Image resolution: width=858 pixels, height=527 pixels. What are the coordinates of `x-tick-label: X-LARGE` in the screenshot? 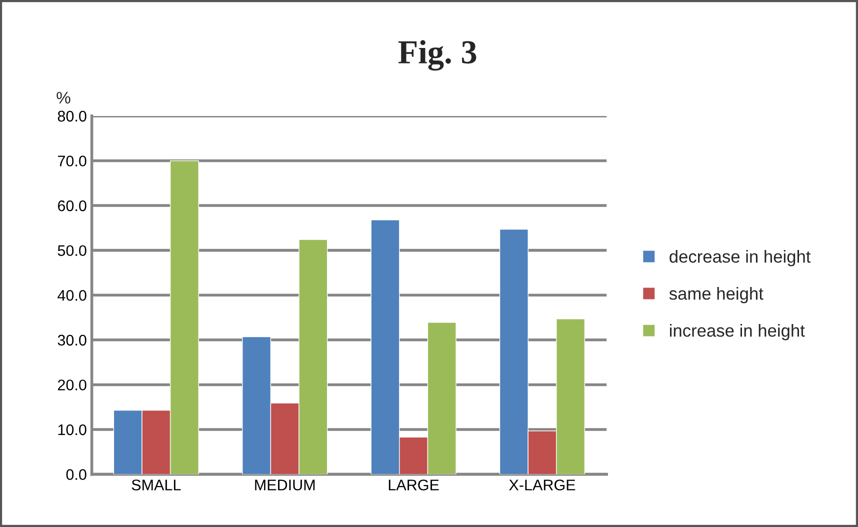 It's located at (542, 485).